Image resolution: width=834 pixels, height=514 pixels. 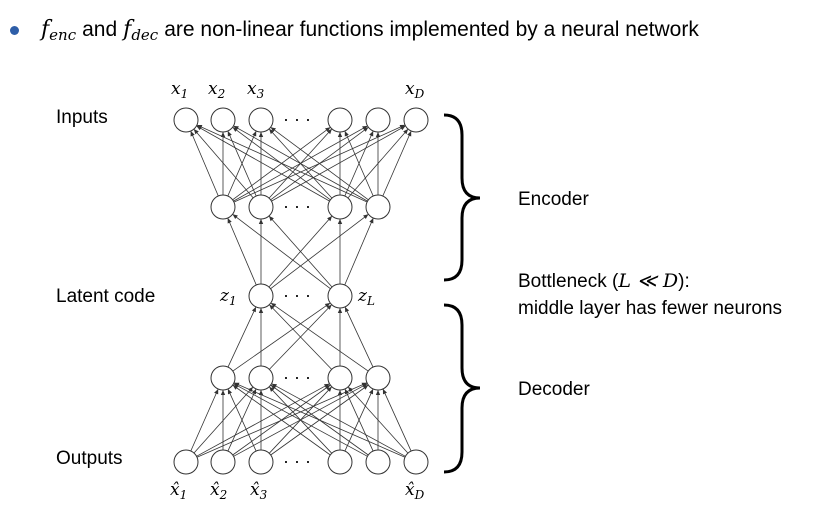 I want to click on output-ellipsis: · · ·, so click(x=297, y=461).